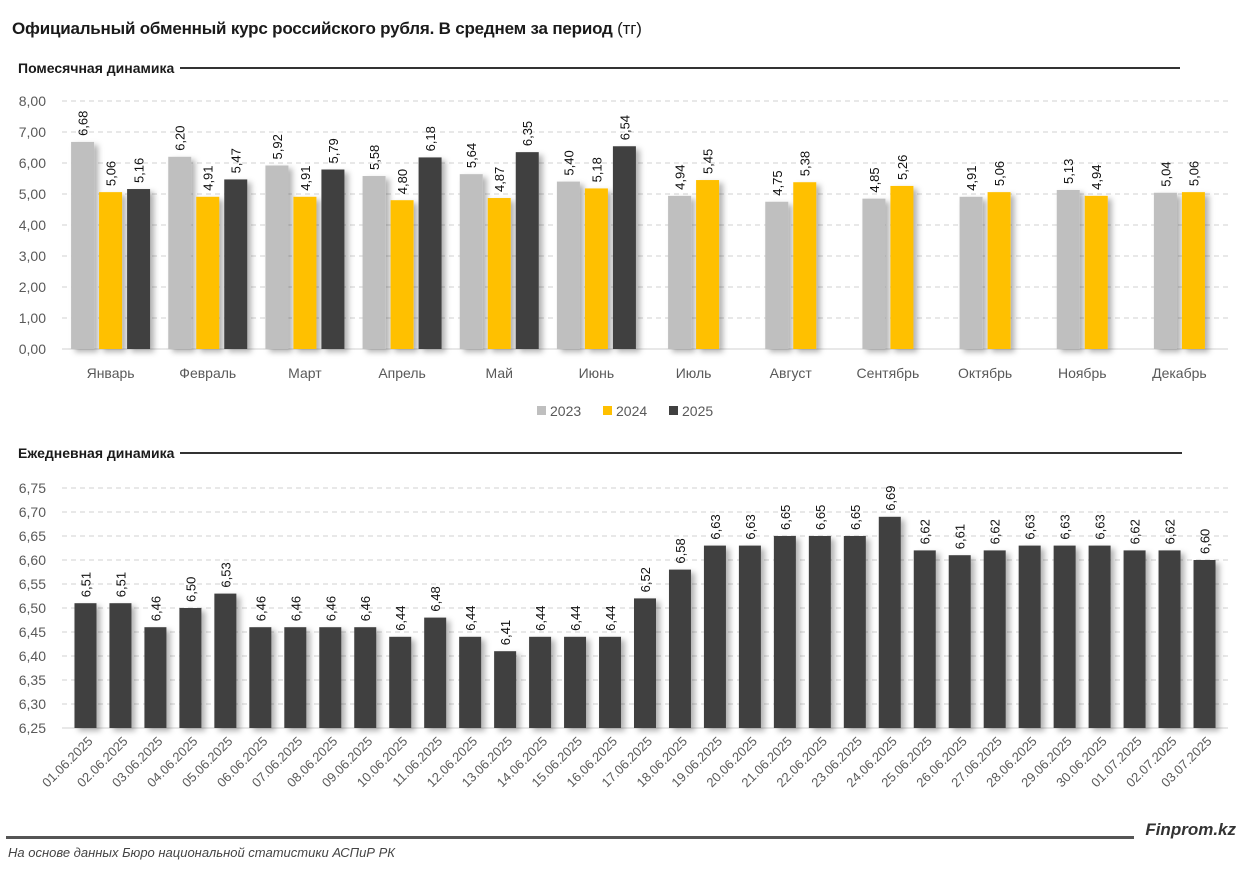 This screenshot has width=1250, height=872. I want to click on data-label: 6,61, so click(960, 536).